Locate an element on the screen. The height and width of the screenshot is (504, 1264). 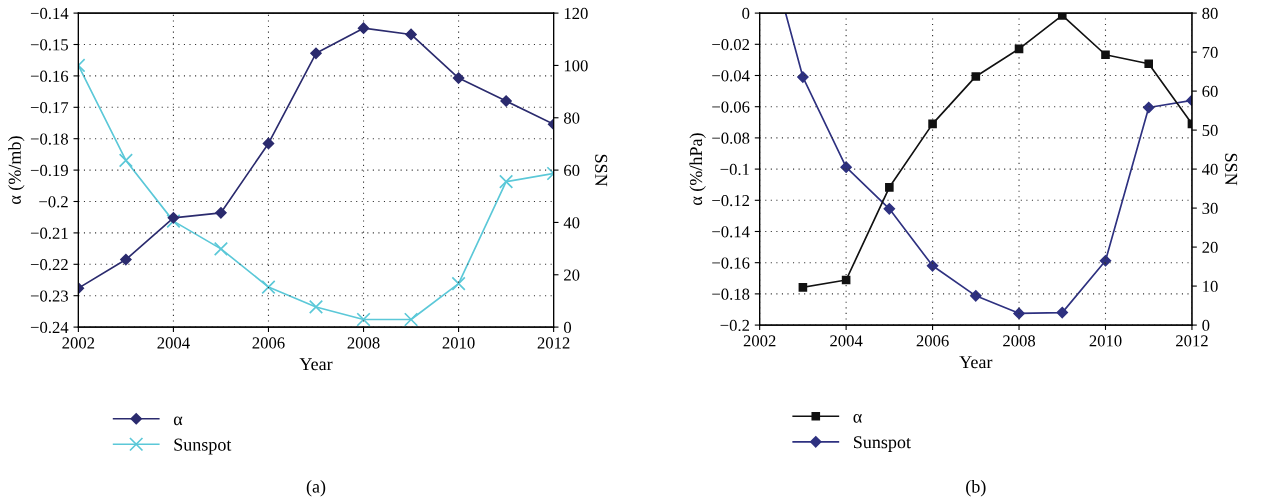
y-tick-label: −0.12 is located at coordinates (731, 200).